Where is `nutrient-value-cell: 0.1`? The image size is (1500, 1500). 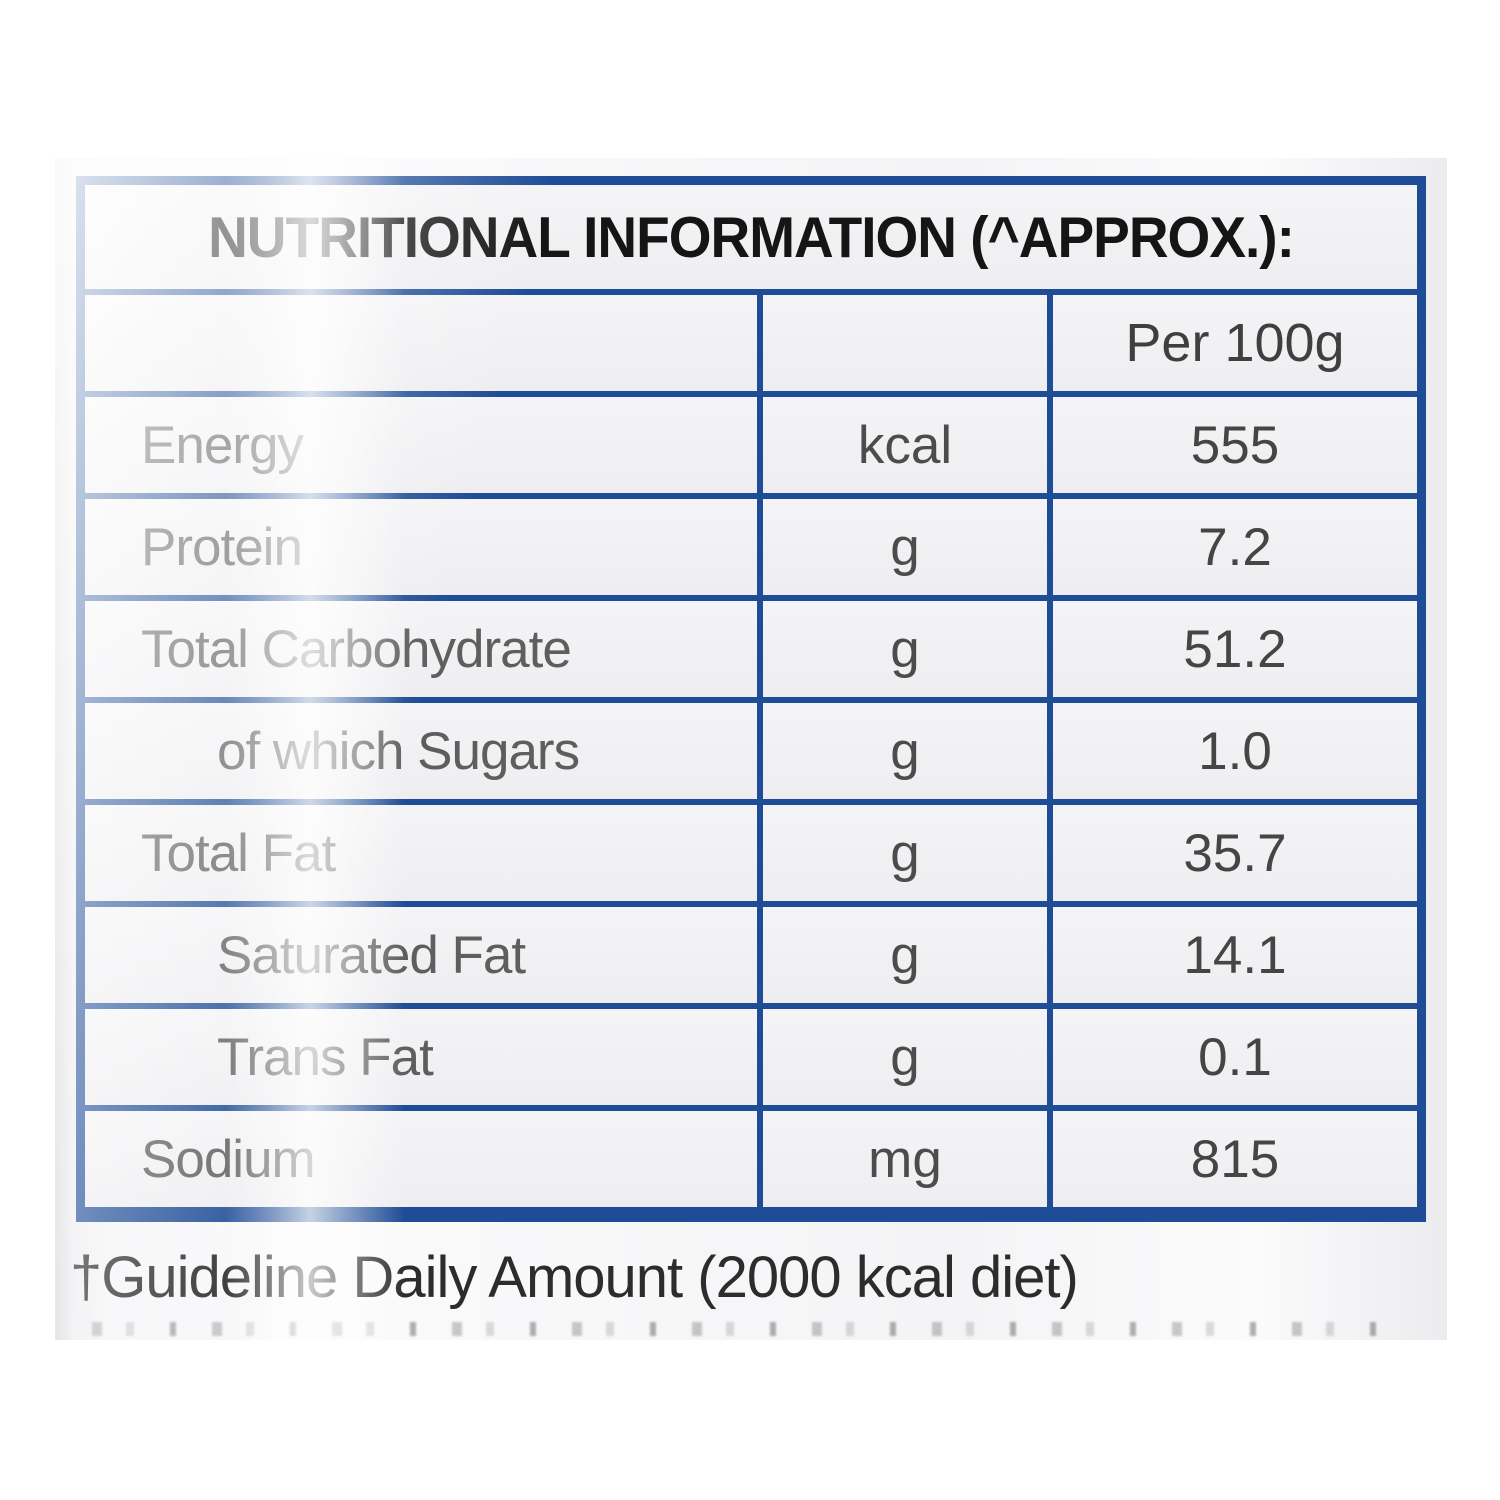 nutrient-value-cell: 0.1 is located at coordinates (1235, 1057).